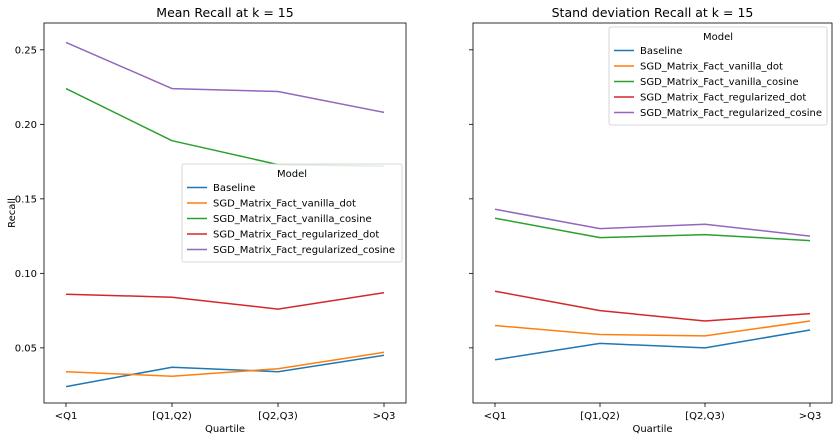  I want to click on y-tick-label: 0.15, so click(26, 199).